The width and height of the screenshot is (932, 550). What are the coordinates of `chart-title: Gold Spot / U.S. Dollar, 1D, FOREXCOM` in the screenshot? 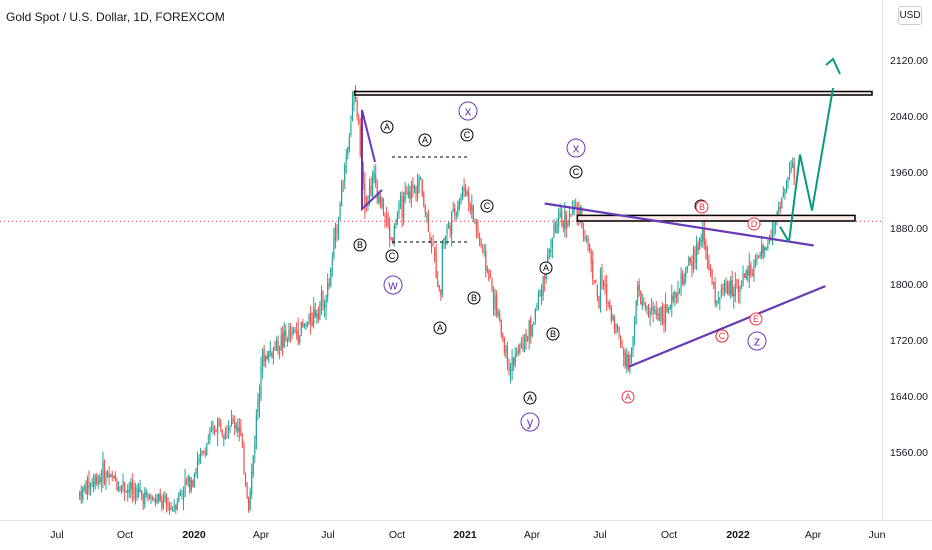 It's located at (115, 17).